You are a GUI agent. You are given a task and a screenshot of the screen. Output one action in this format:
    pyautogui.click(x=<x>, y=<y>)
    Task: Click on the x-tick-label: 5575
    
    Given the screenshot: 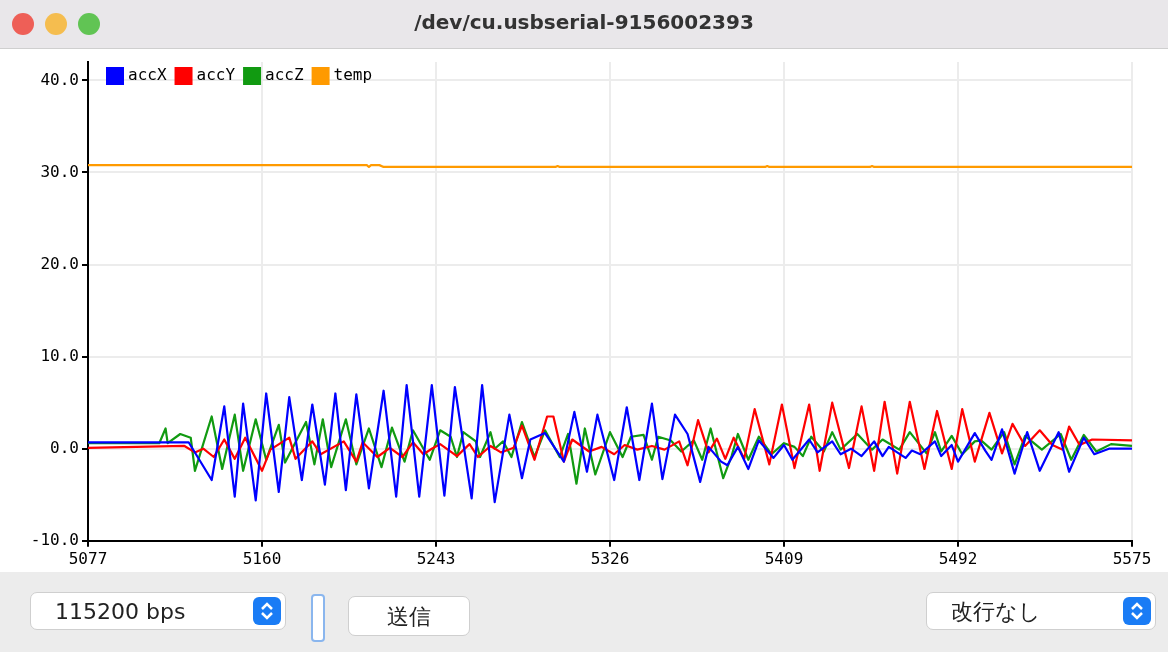 What is the action you would take?
    pyautogui.click(x=1132, y=558)
    